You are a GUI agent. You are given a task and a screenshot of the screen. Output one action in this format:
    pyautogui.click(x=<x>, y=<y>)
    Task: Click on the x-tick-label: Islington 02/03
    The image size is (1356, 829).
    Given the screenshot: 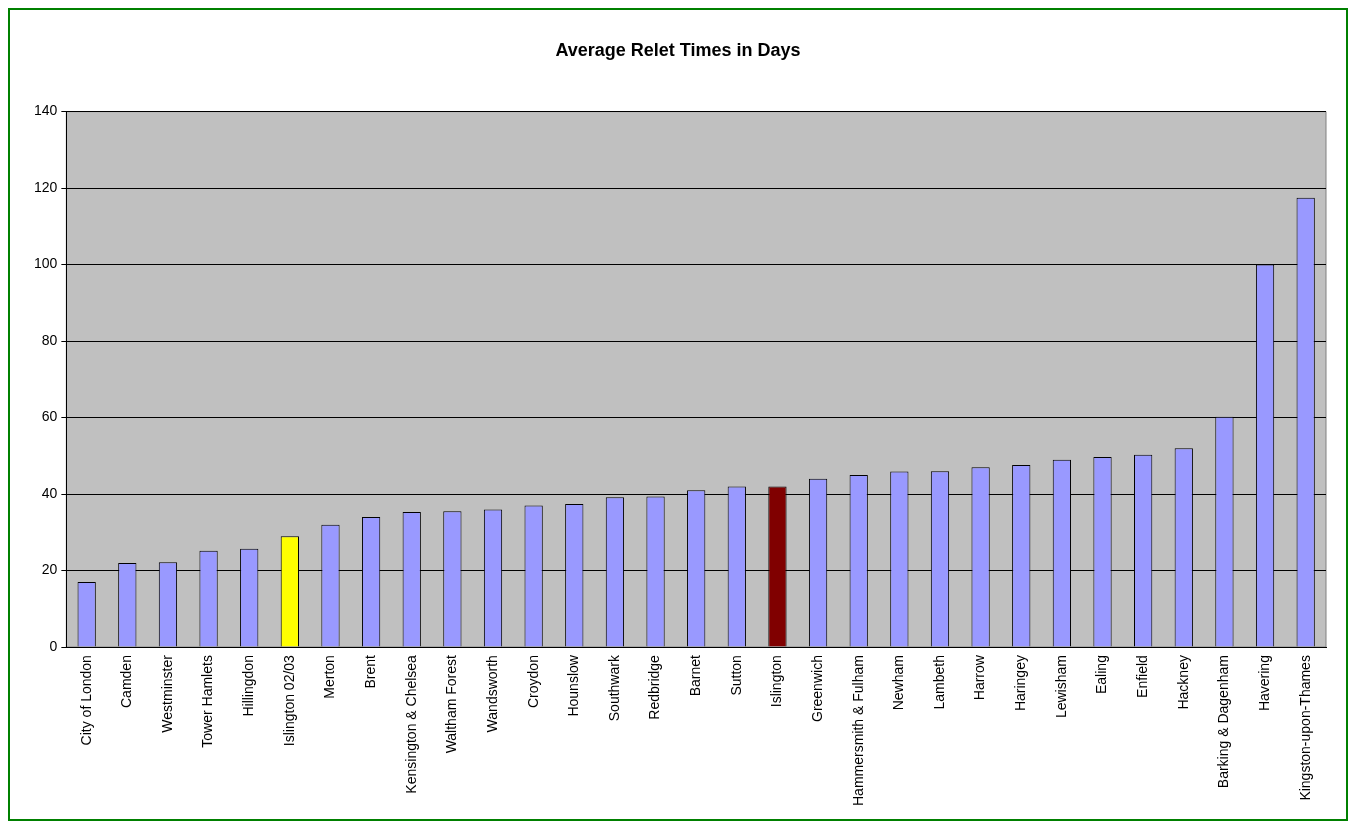 What is the action you would take?
    pyautogui.click(x=288, y=700)
    